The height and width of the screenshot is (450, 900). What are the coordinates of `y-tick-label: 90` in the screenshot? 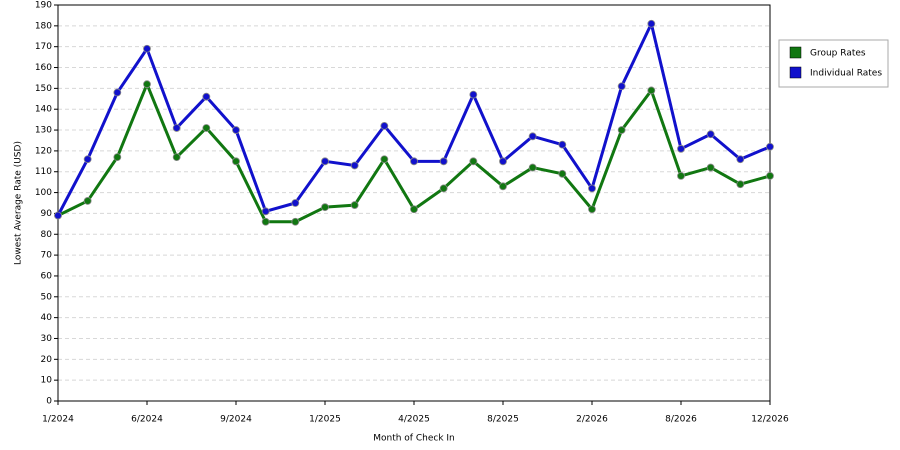 It's located at (47, 214).